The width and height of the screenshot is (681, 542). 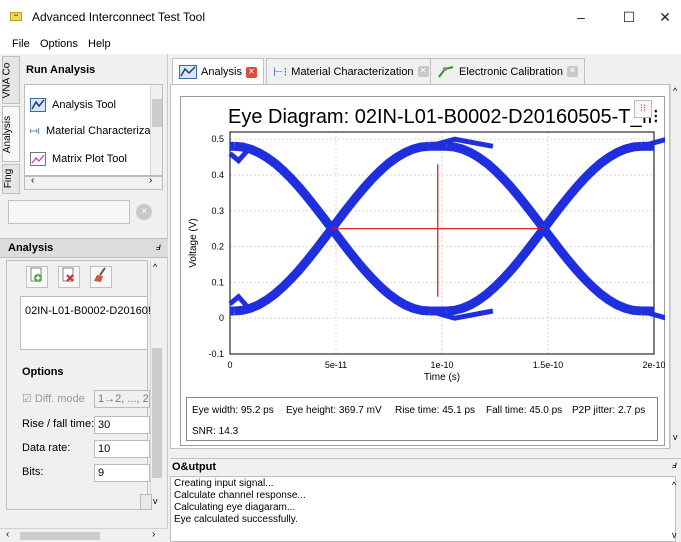 I want to click on output-log, so click(x=423, y=509).